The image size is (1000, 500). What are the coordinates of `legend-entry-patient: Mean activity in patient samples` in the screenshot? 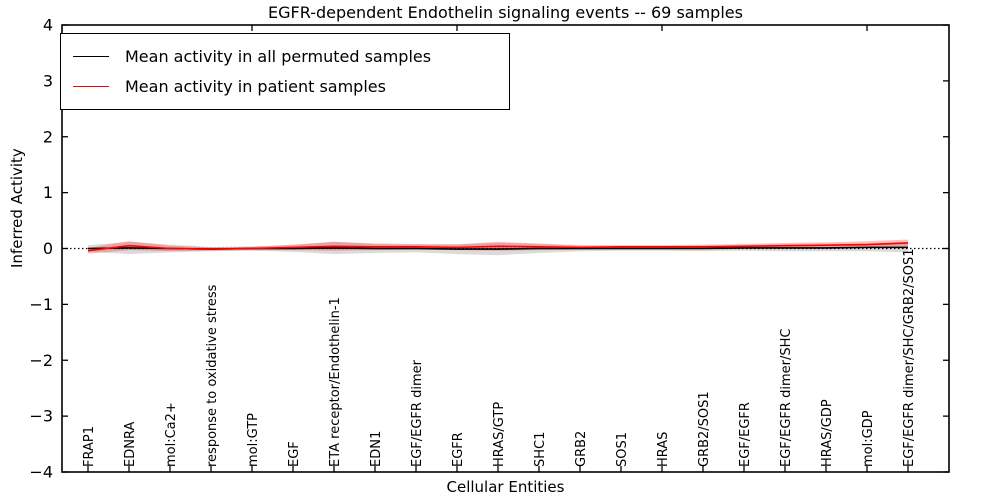 It's located at (286, 86).